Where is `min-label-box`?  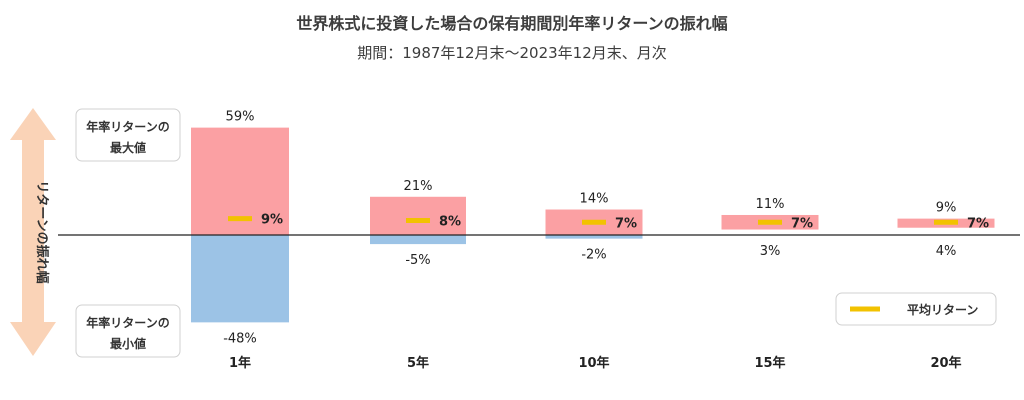 min-label-box is located at coordinates (128, 331).